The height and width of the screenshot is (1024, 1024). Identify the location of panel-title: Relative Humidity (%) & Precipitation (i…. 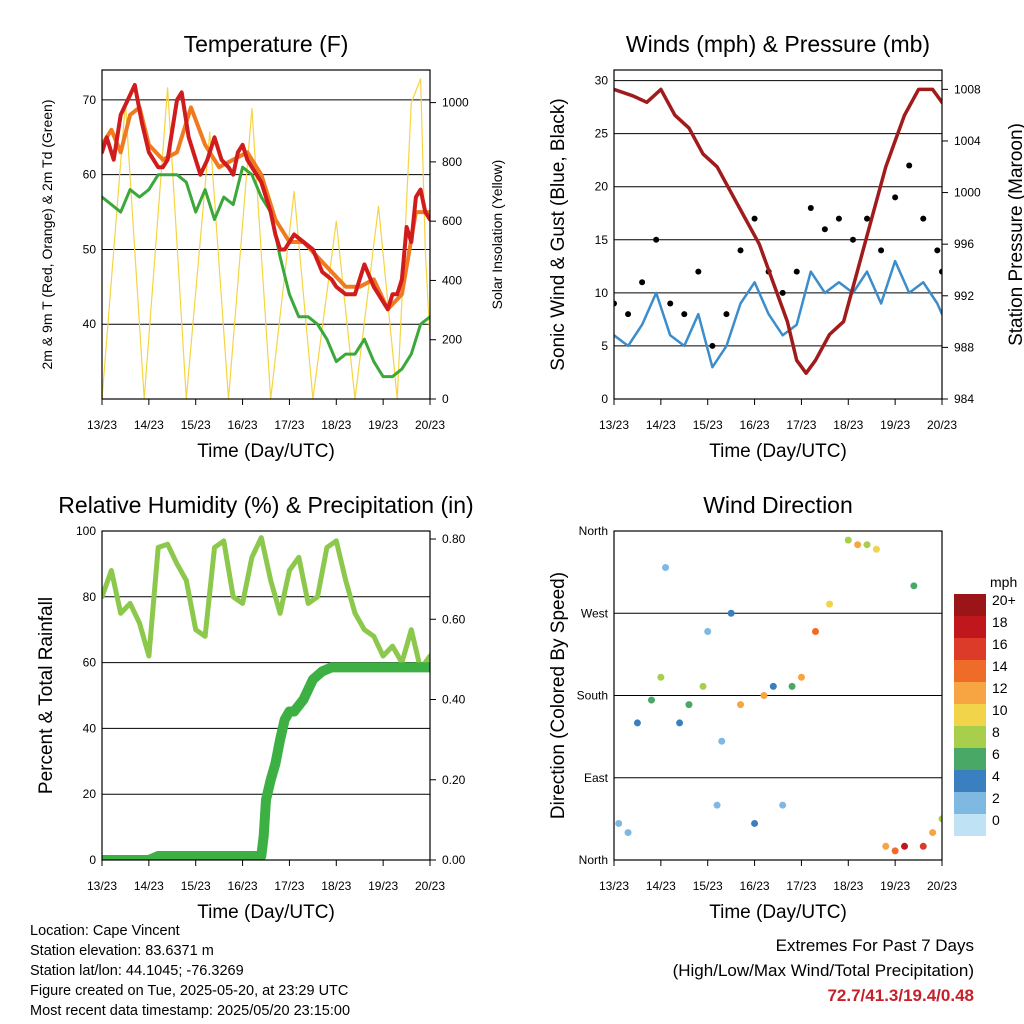
(265, 505).